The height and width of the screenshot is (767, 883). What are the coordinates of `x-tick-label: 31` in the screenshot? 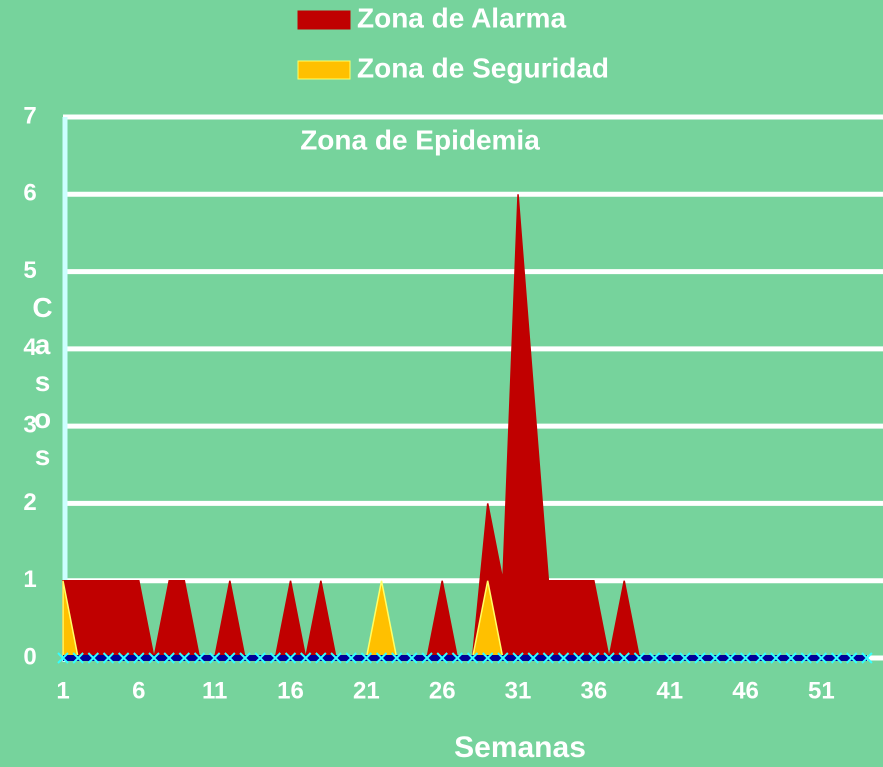 It's located at (518, 690).